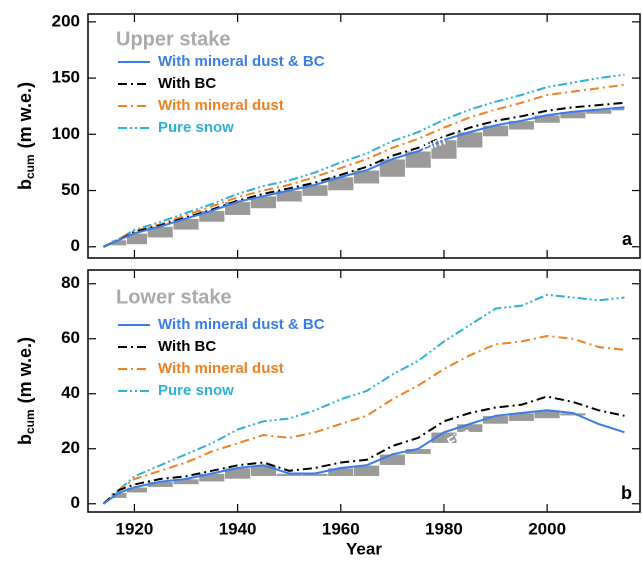 The width and height of the screenshot is (642, 567). I want to click on panel-letter: a, so click(627, 239).